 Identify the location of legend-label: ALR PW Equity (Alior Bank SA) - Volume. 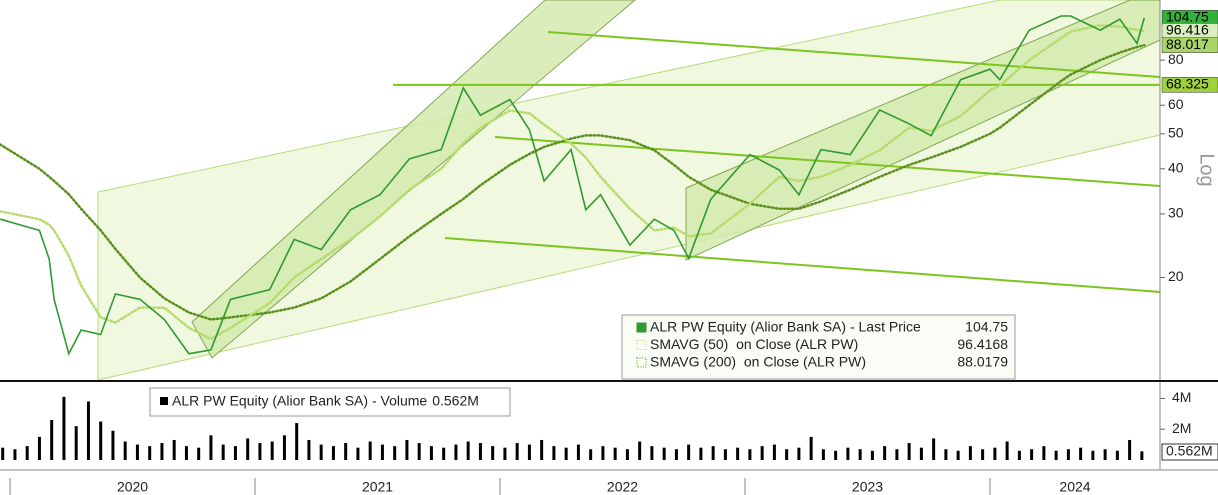
(299, 401).